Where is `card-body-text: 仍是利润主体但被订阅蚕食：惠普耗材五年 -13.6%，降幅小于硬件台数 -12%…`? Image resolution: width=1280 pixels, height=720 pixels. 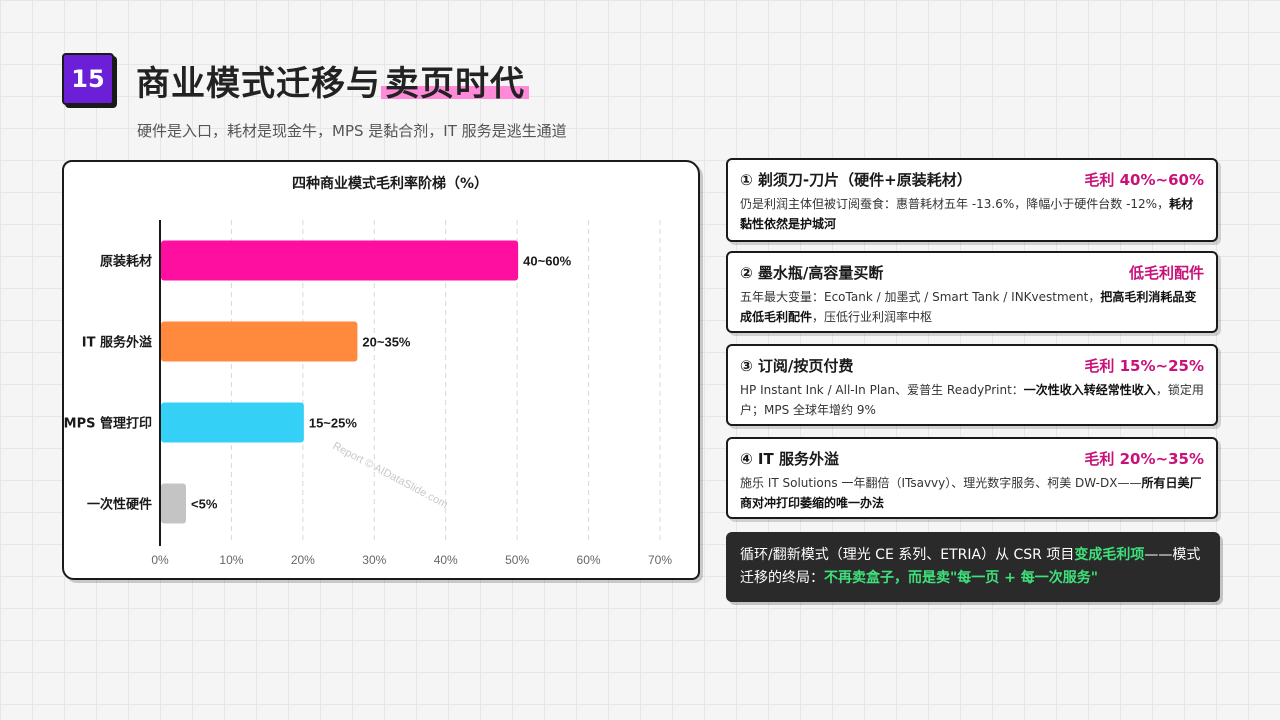 card-body-text: 仍是利润主体但被订阅蚕食：惠普耗材五年 -13.6%，降幅小于硬件台数 -12%… is located at coordinates (955, 204).